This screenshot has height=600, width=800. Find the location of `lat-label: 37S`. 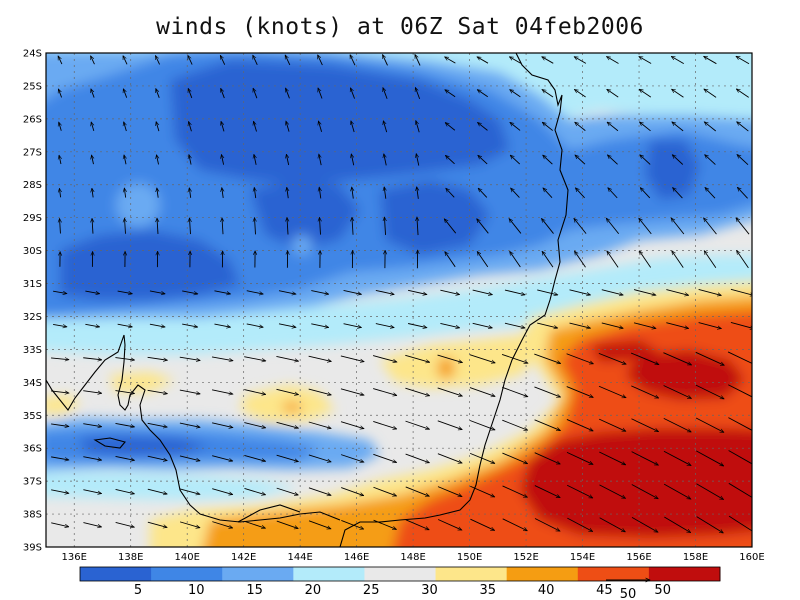

lat-label: 37S is located at coordinates (32, 482).